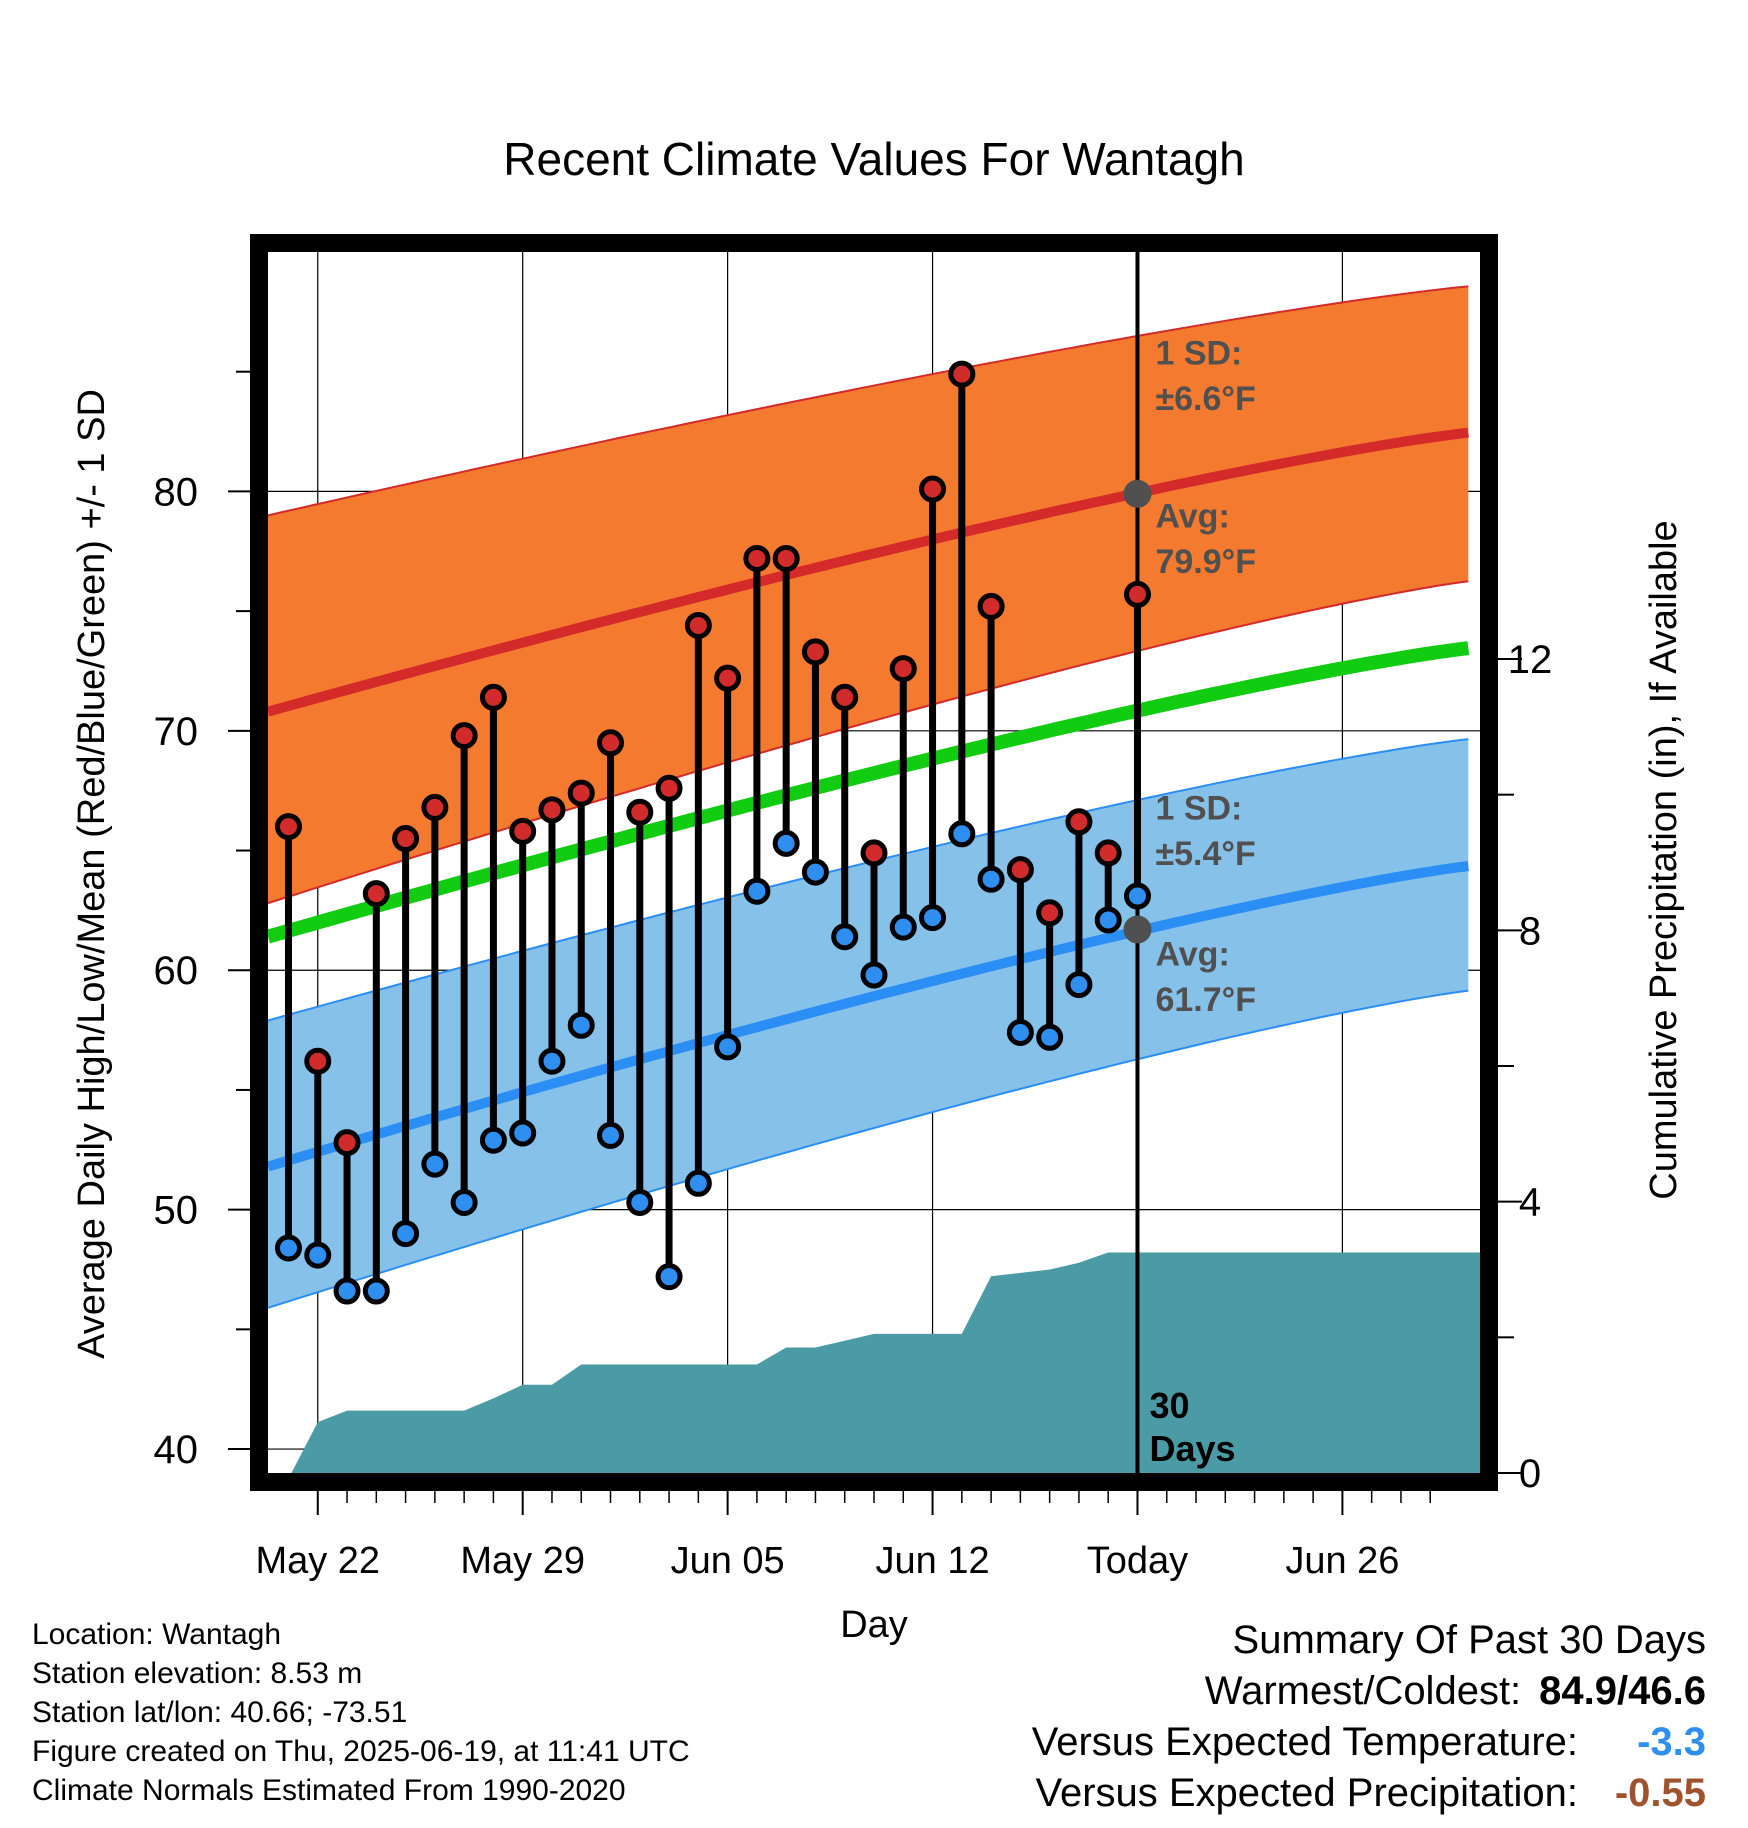  I want to click on x-tick-label: Jun 26, so click(1342, 1561).